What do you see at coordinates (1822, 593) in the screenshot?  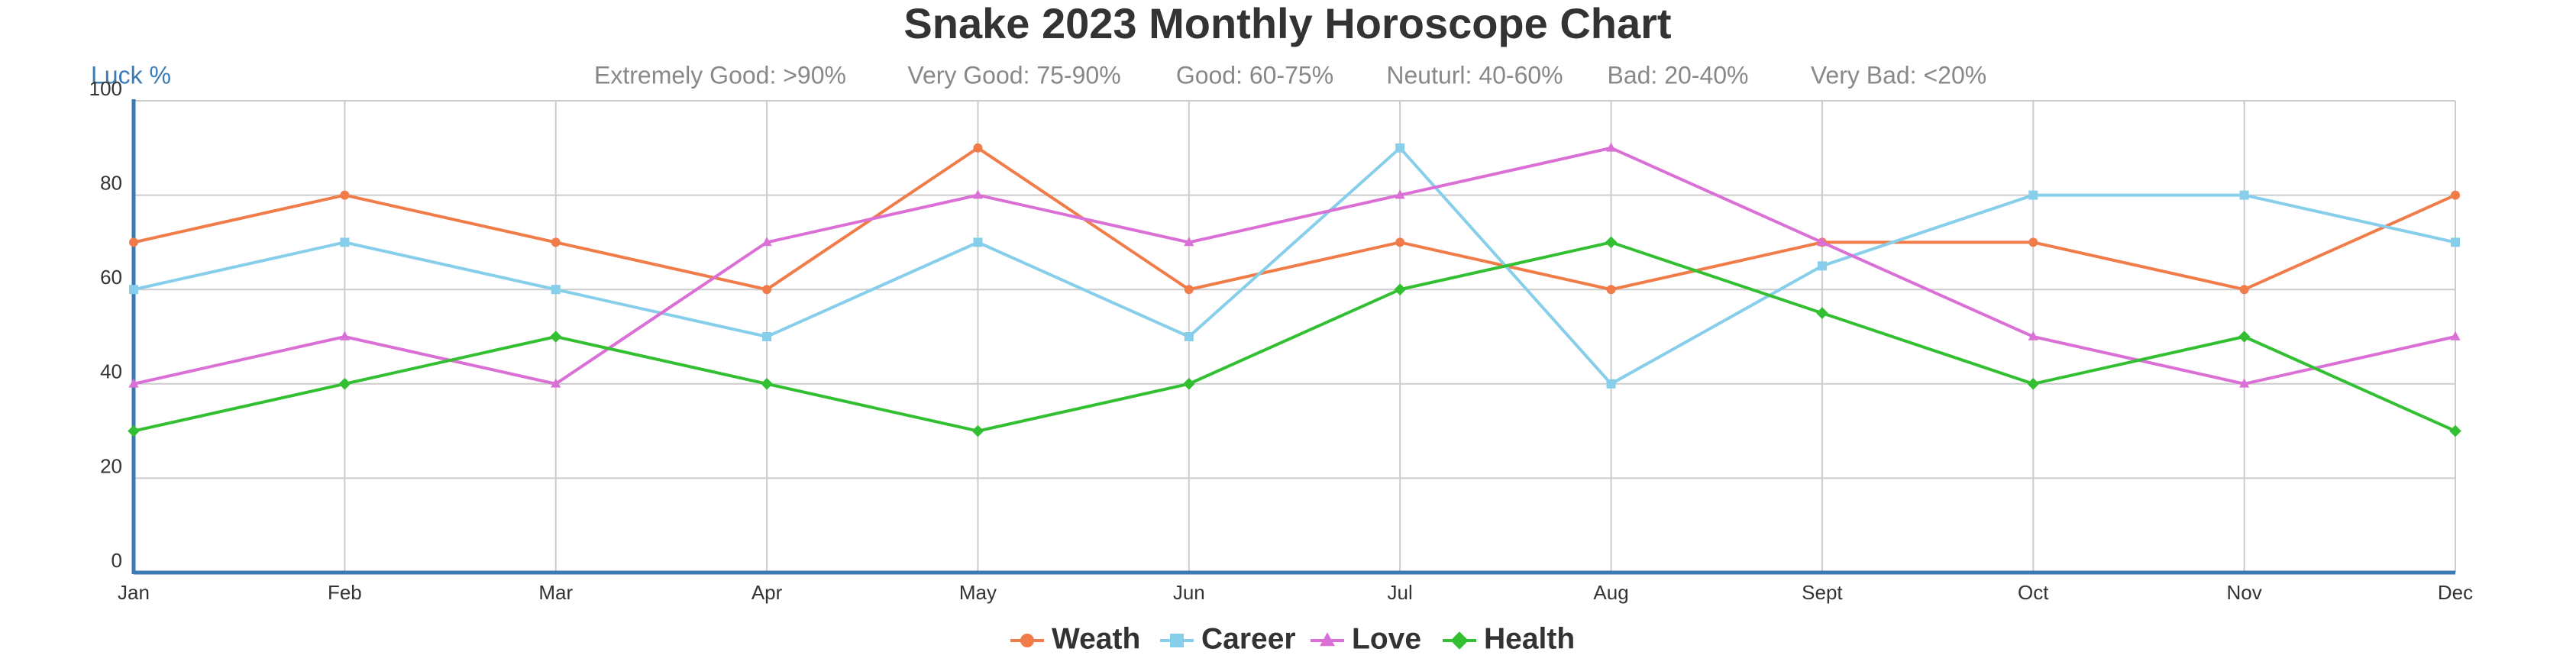 I see `x-tick-label: Sept` at bounding box center [1822, 593].